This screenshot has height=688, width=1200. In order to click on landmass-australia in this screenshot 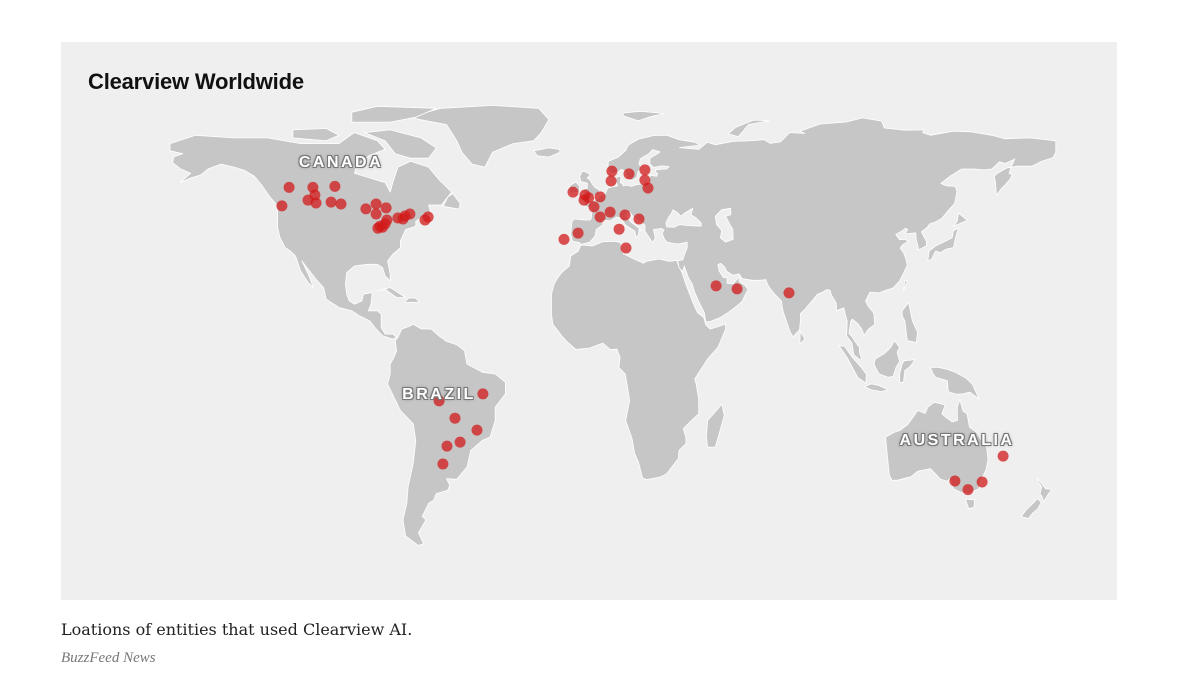, I will do `click(937, 447)`.